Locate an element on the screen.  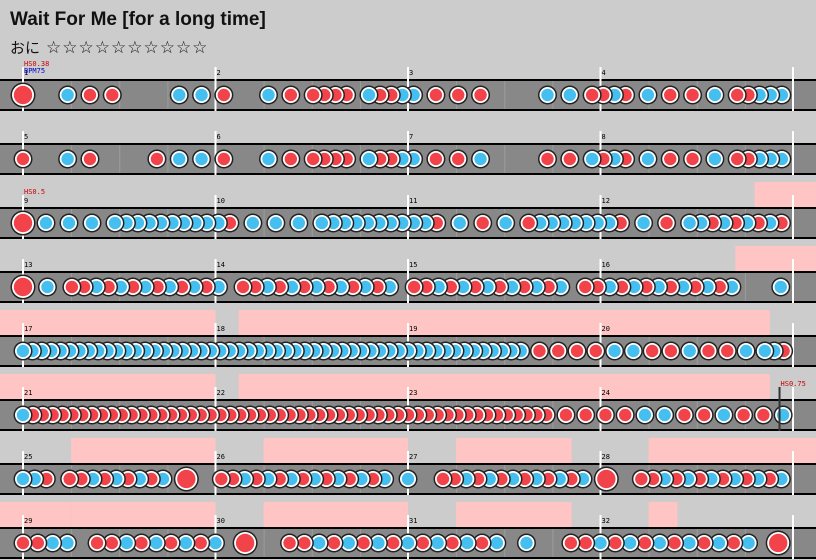
measure-number: 7 is located at coordinates (411, 137).